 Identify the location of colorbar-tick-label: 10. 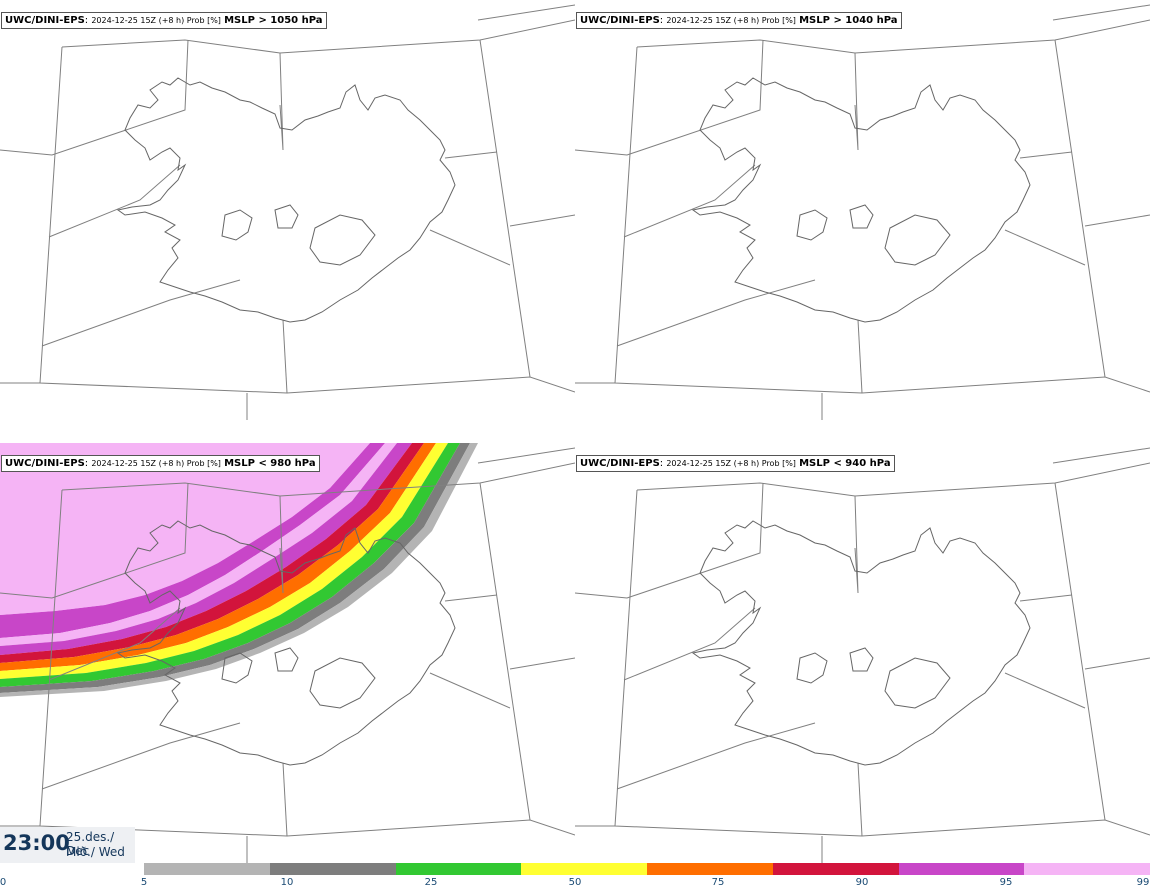
(287, 882).